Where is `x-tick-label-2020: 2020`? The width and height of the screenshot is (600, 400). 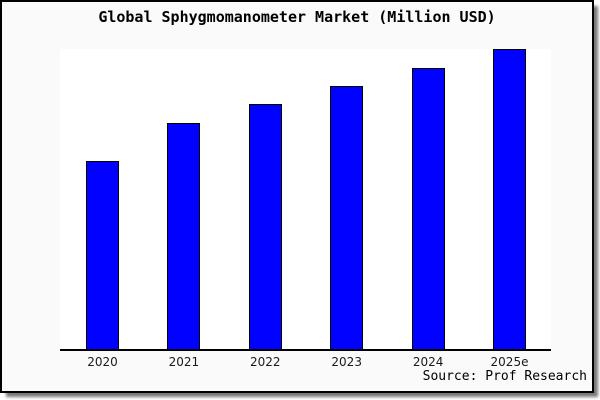 x-tick-label-2020: 2020 is located at coordinates (102, 362).